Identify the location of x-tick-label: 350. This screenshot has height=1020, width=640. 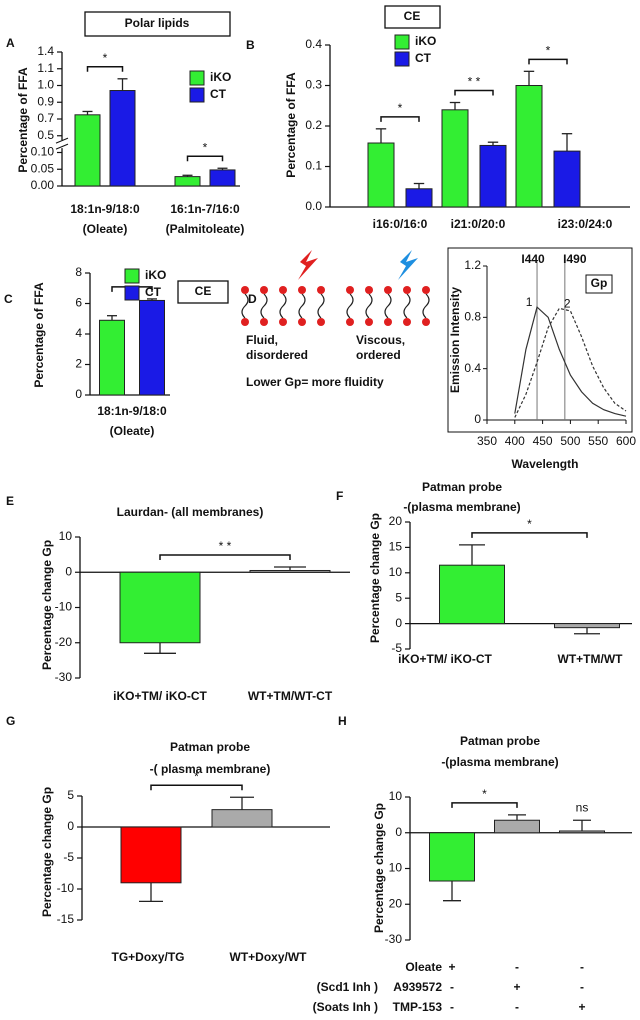
(487, 441).